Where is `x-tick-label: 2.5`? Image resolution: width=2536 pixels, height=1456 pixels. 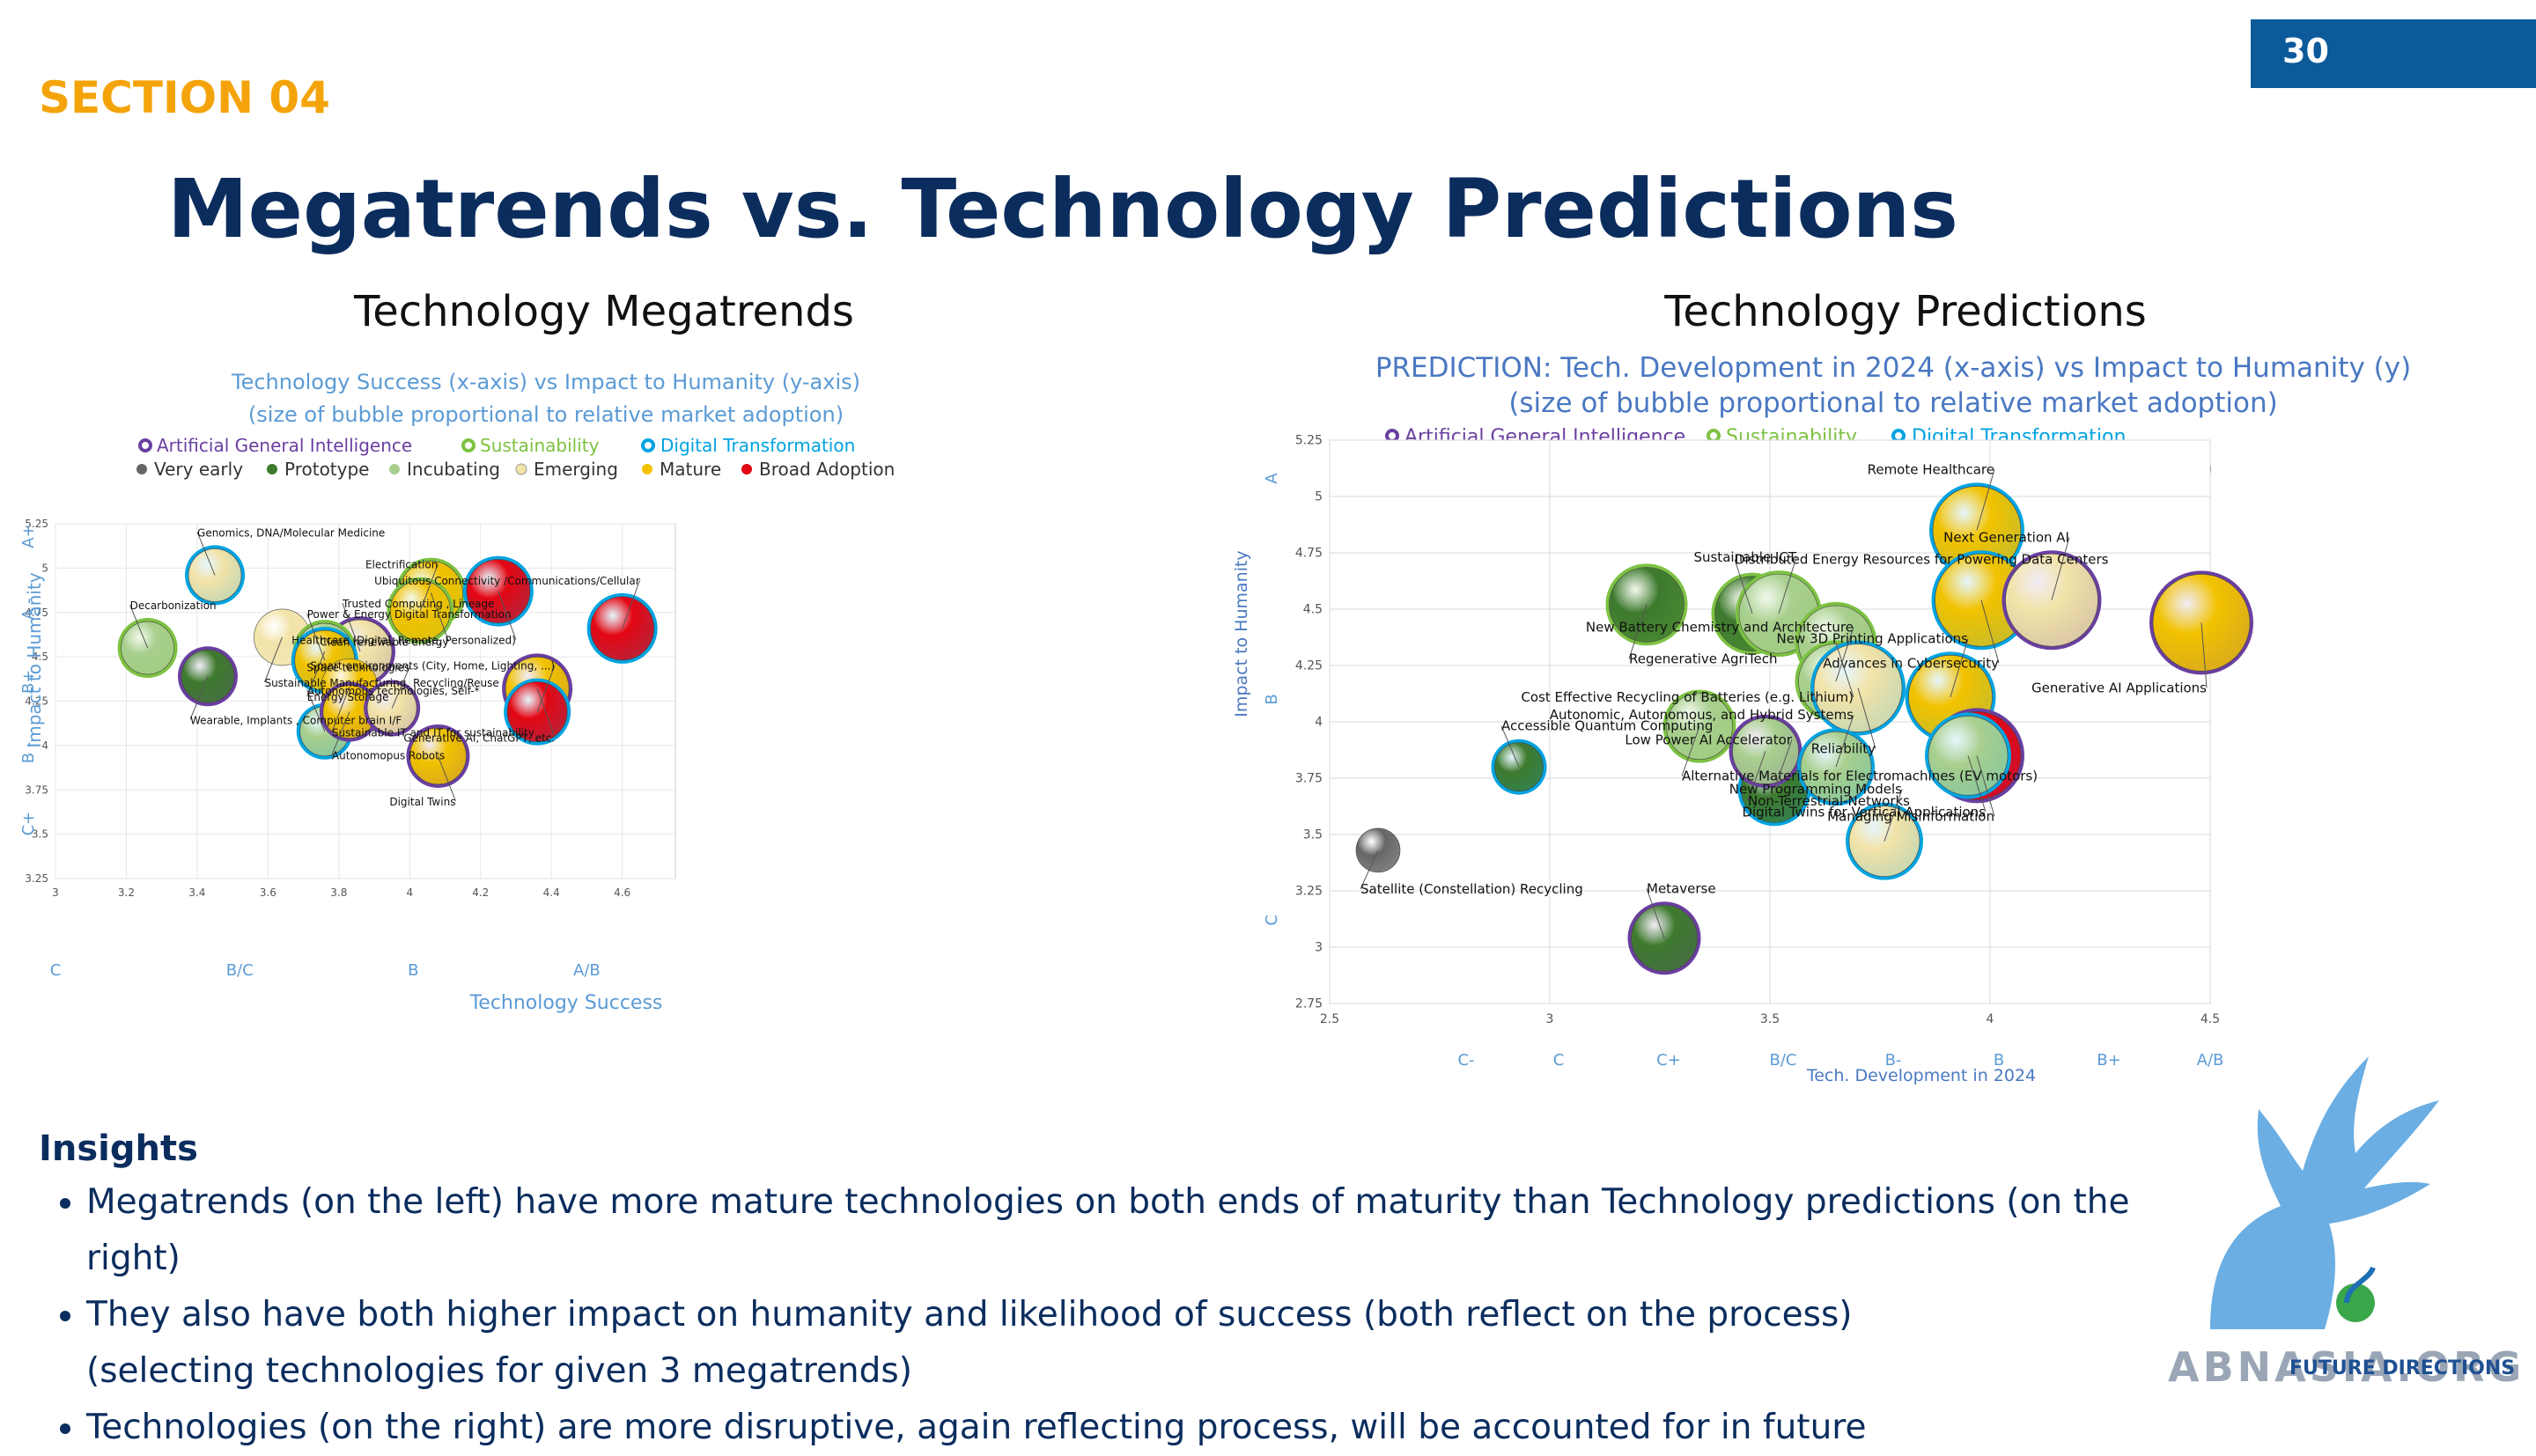
x-tick-label: 2.5 is located at coordinates (1329, 1019).